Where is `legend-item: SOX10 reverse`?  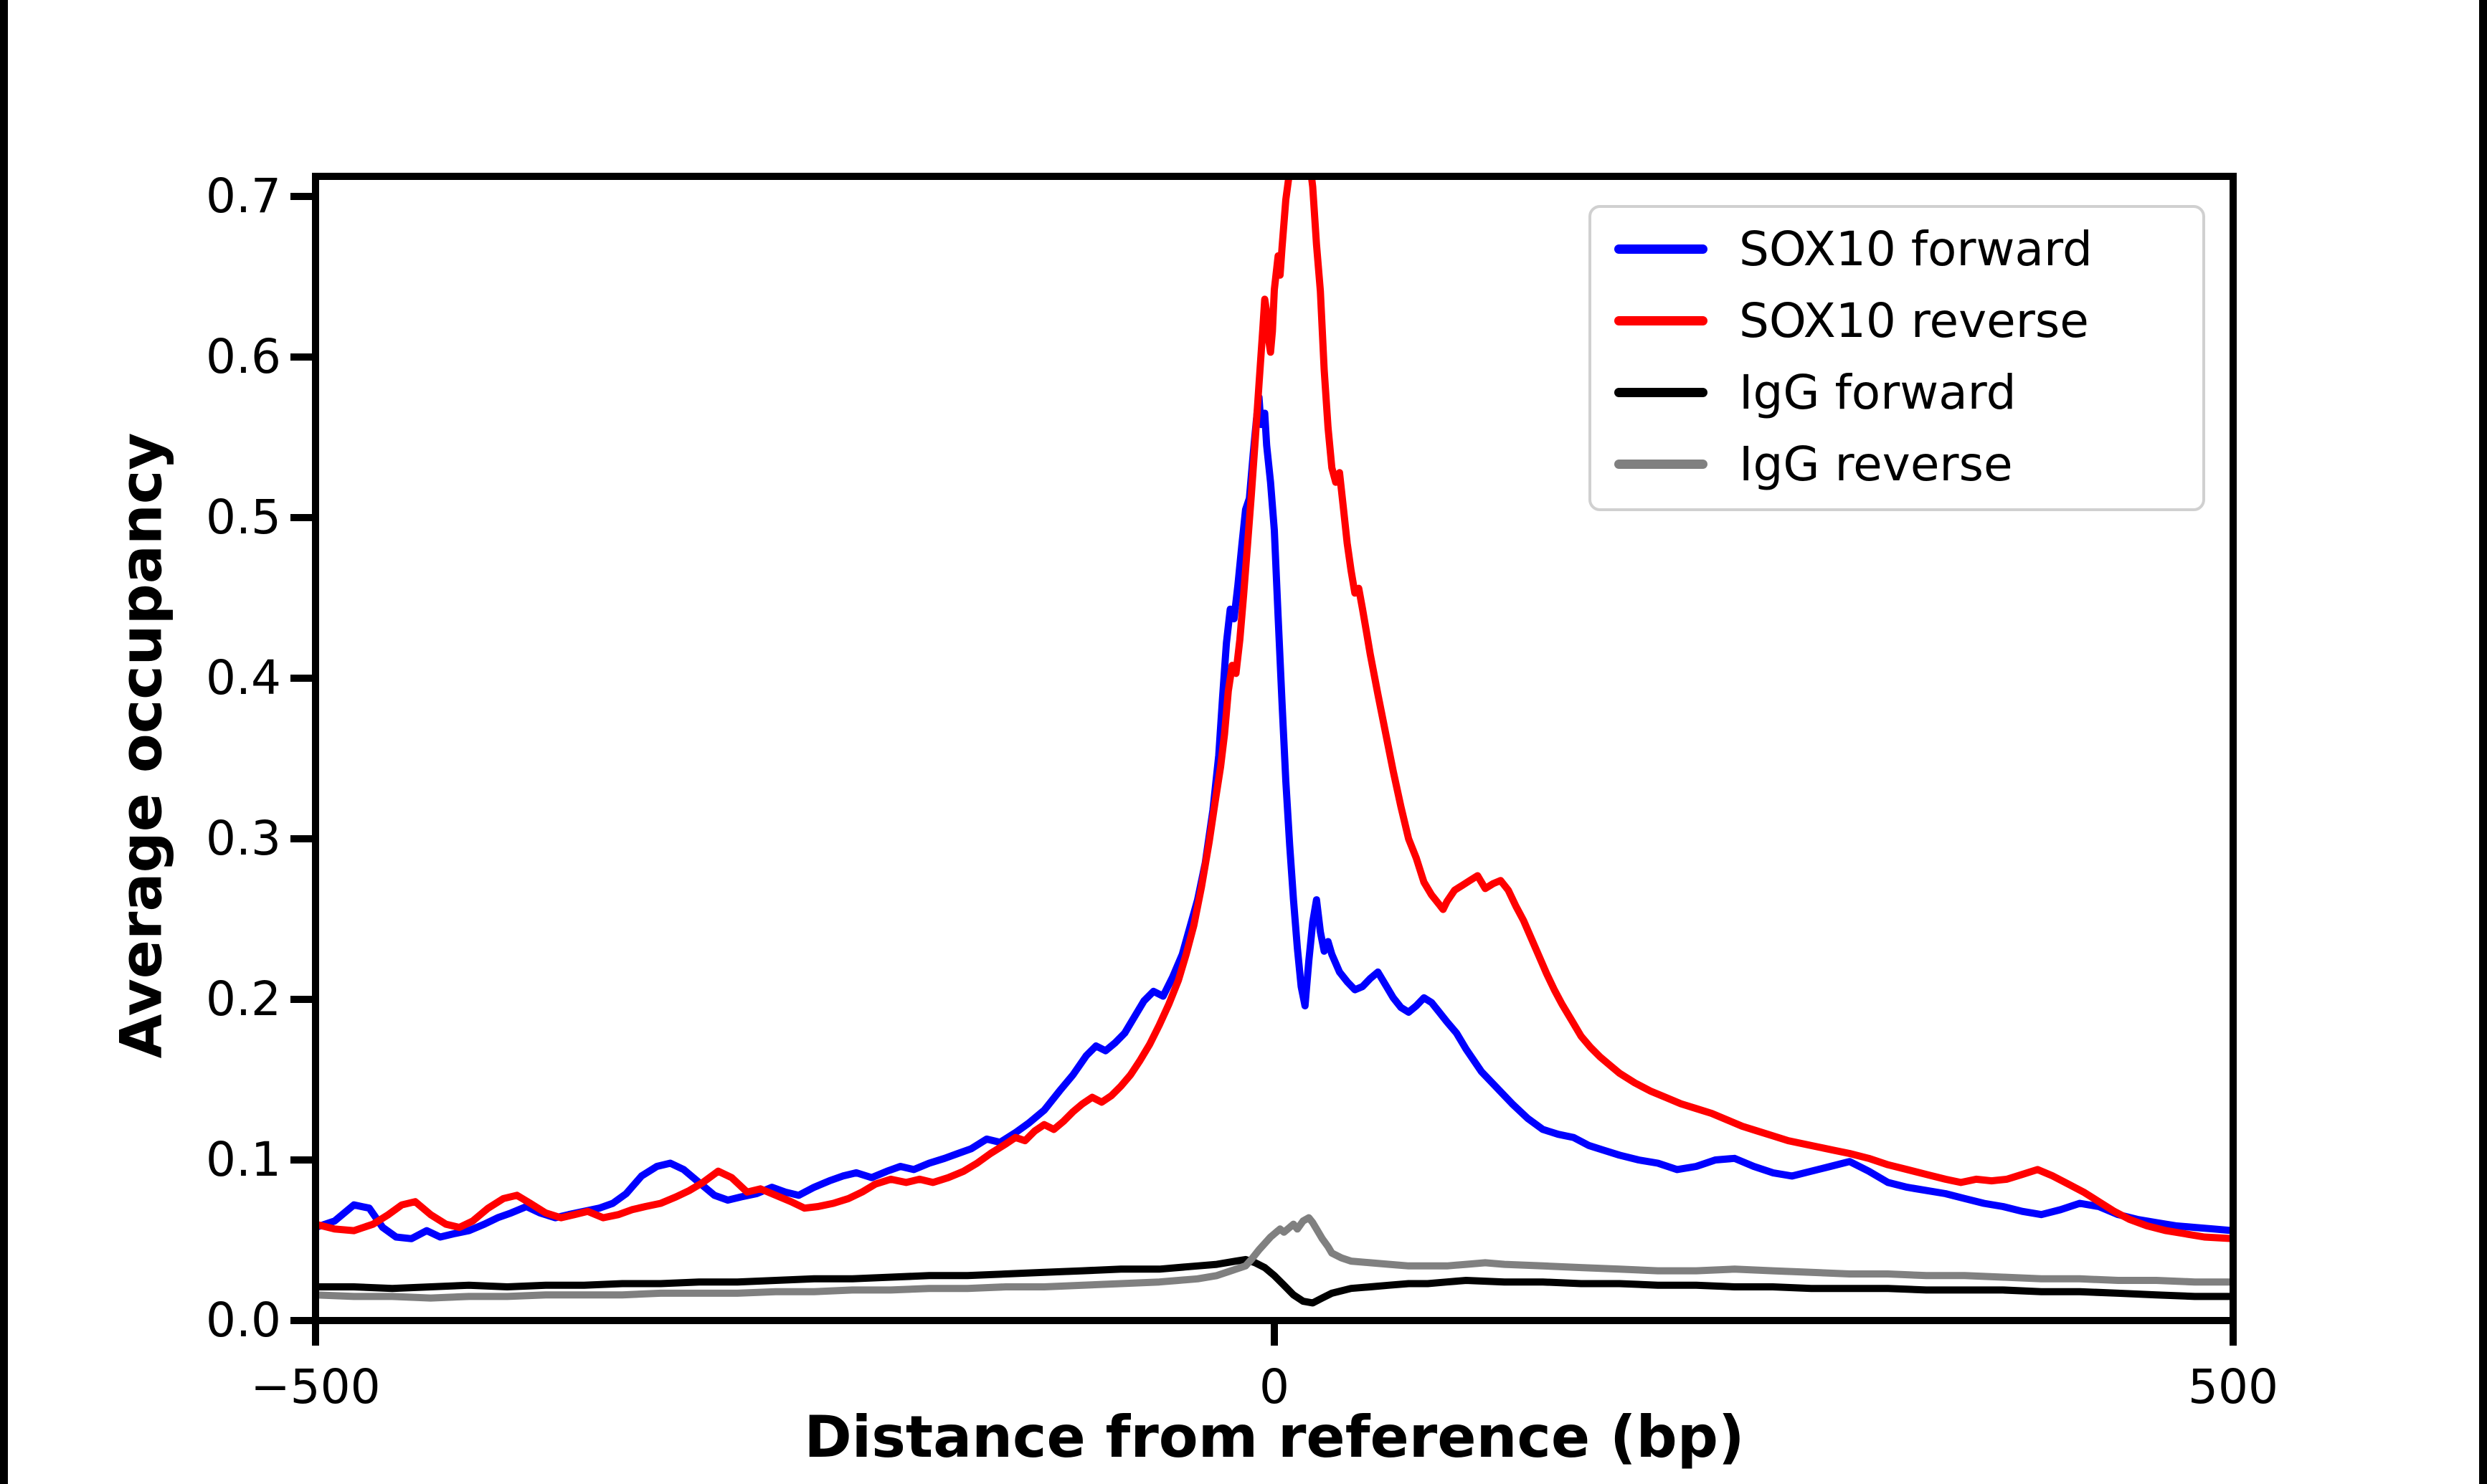 legend-item: SOX10 reverse is located at coordinates (1852, 321).